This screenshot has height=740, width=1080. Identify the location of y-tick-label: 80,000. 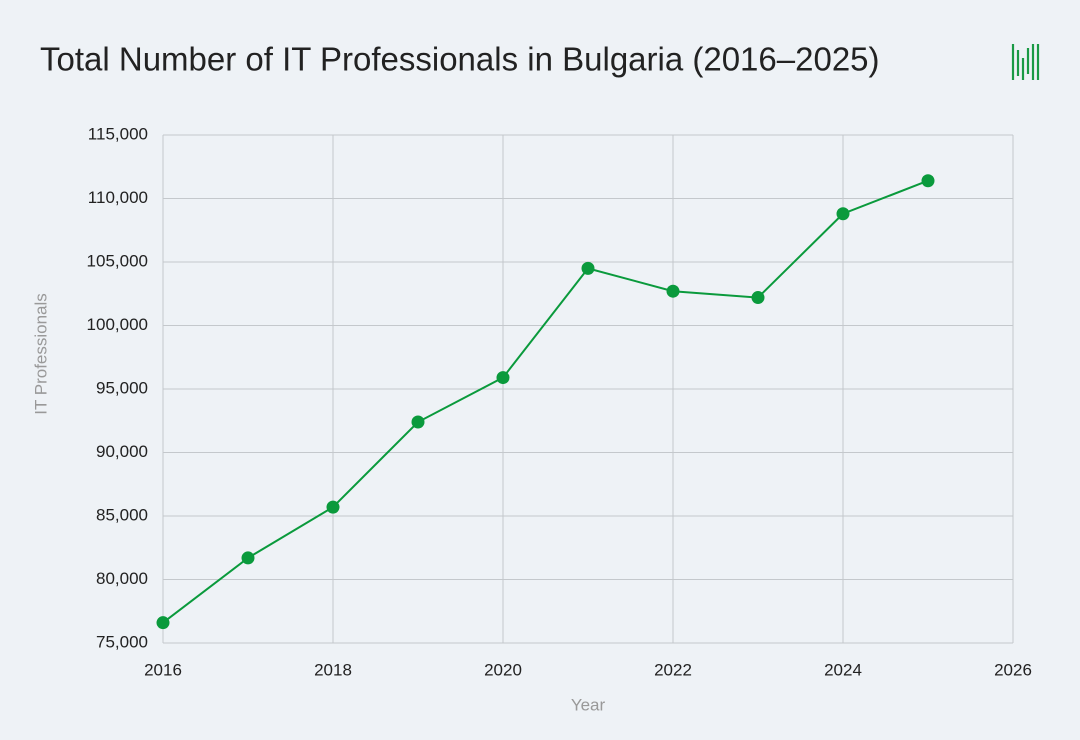
(122, 578).